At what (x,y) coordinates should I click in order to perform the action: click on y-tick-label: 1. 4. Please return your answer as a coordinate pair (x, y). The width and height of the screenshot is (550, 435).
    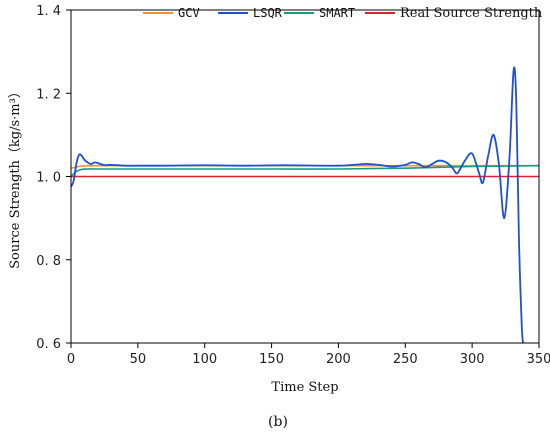
    Looking at the image, I should click on (48, 11).